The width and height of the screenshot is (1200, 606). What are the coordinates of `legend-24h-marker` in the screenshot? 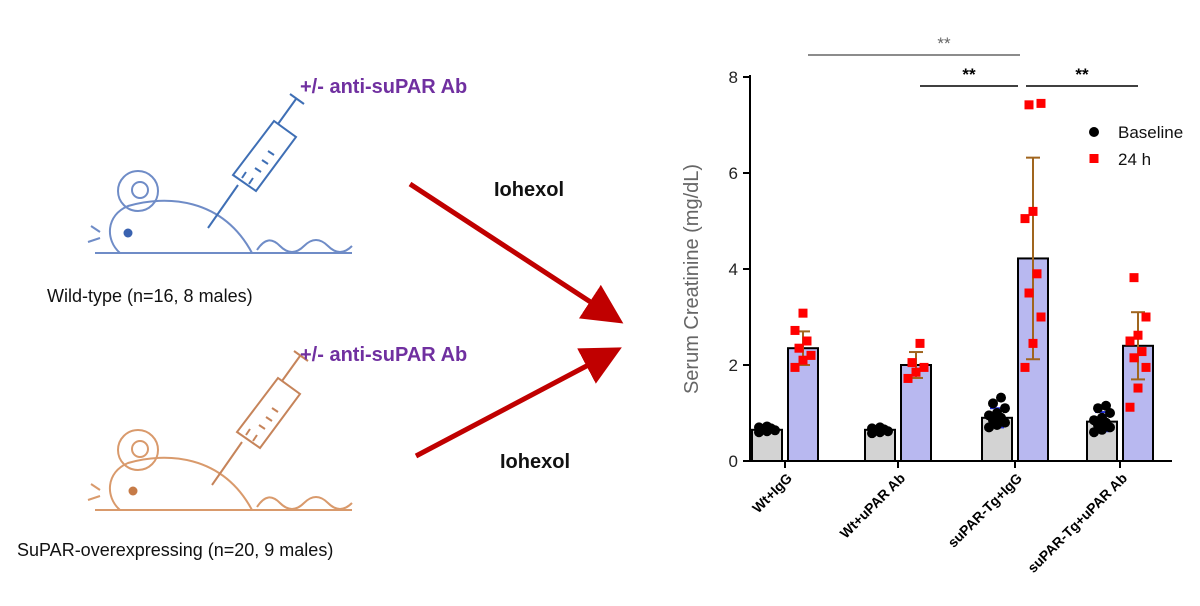 It's located at (1094, 158).